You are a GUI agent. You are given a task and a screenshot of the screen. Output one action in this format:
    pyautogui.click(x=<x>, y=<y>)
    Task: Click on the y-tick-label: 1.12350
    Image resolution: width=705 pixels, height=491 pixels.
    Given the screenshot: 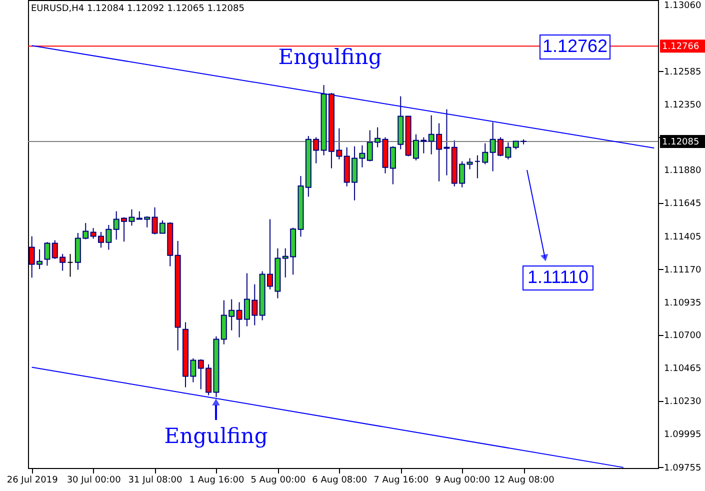 What is the action you would take?
    pyautogui.click(x=683, y=105)
    